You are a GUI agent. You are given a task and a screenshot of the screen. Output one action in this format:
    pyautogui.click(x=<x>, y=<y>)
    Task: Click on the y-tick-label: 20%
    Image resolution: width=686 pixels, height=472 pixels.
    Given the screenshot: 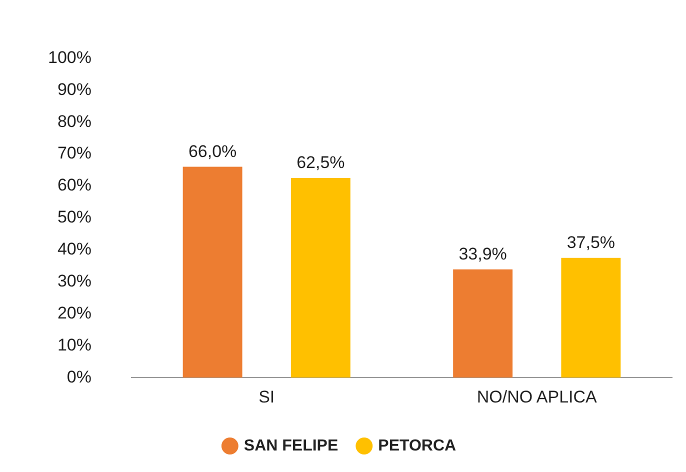 What is the action you would take?
    pyautogui.click(x=74, y=312)
    